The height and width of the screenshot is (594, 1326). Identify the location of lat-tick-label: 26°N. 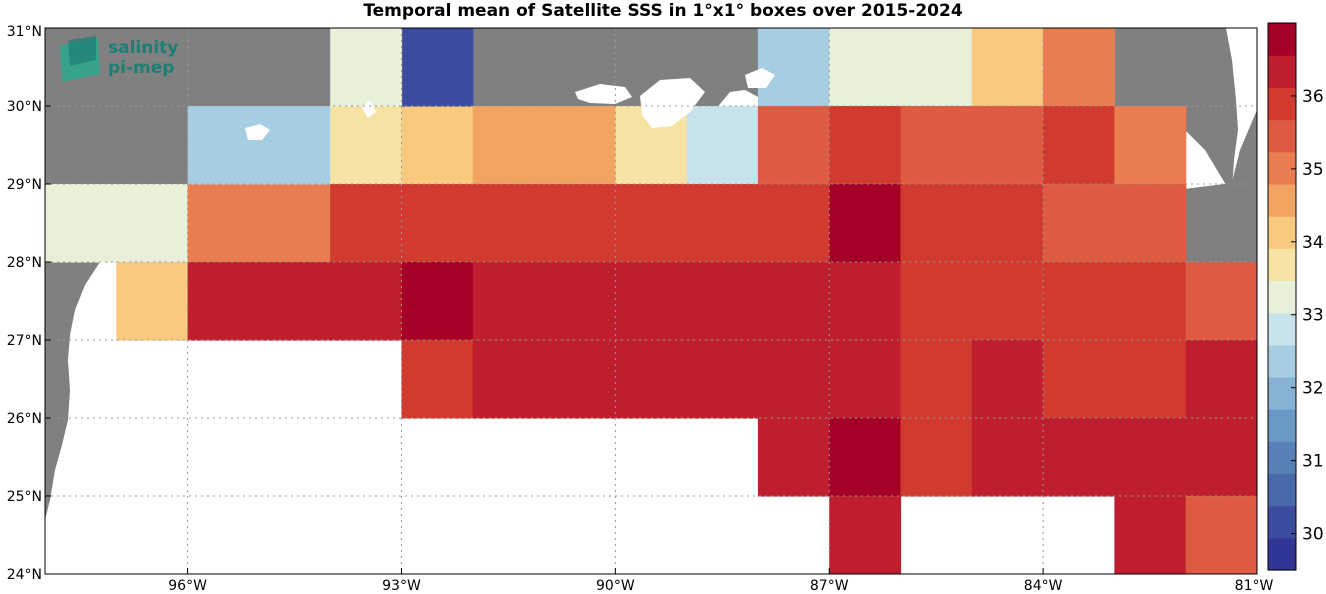
(24, 419).